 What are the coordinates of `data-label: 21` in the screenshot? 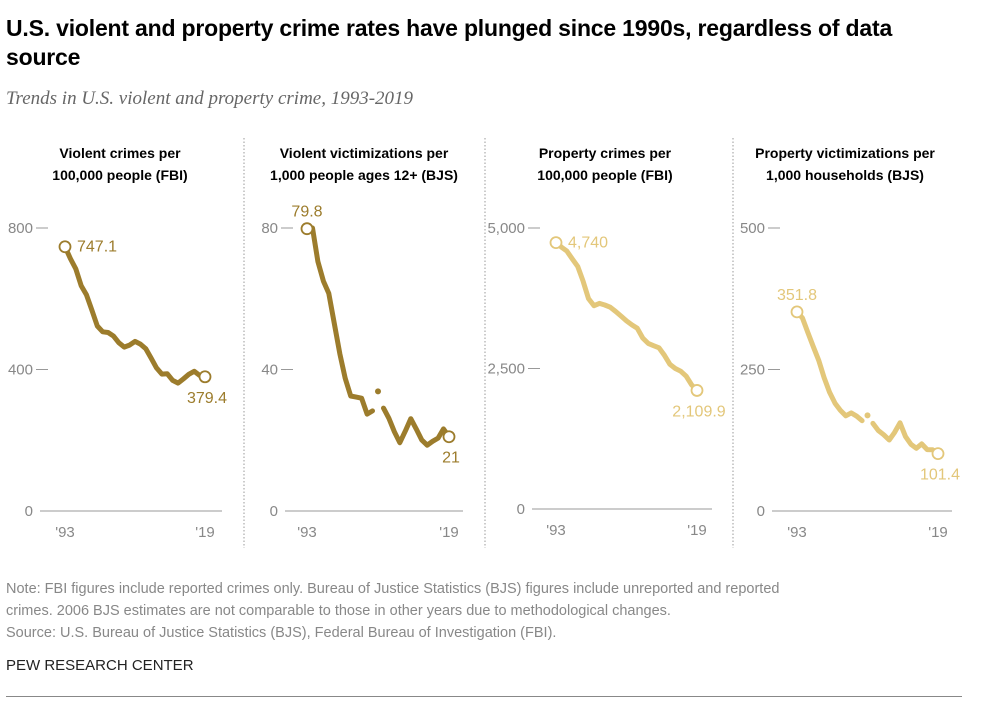 It's located at (451, 458).